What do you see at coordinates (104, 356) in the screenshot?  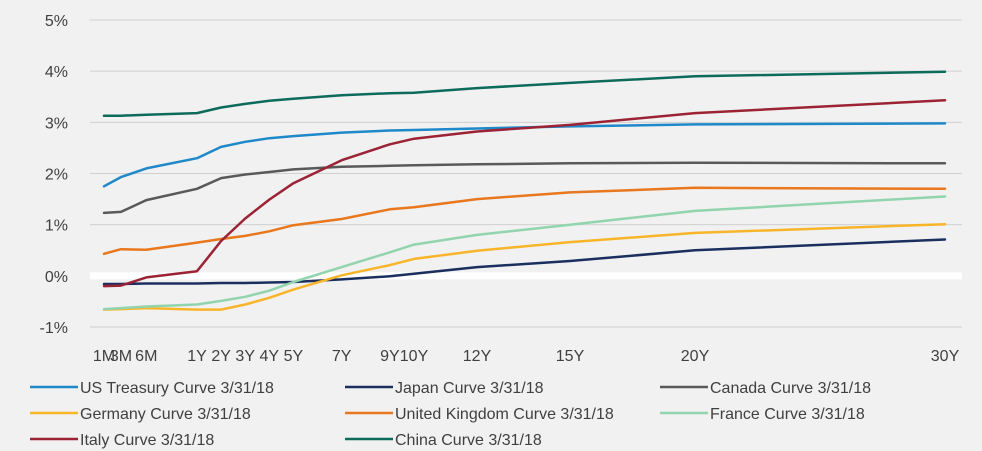 I see `x-tick-label: 1M` at bounding box center [104, 356].